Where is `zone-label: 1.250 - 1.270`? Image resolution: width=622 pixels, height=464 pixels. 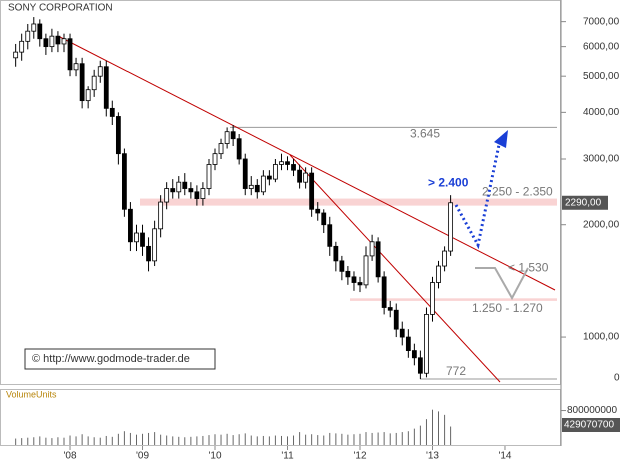 zone-label: 1.250 - 1.270 is located at coordinates (507, 308).